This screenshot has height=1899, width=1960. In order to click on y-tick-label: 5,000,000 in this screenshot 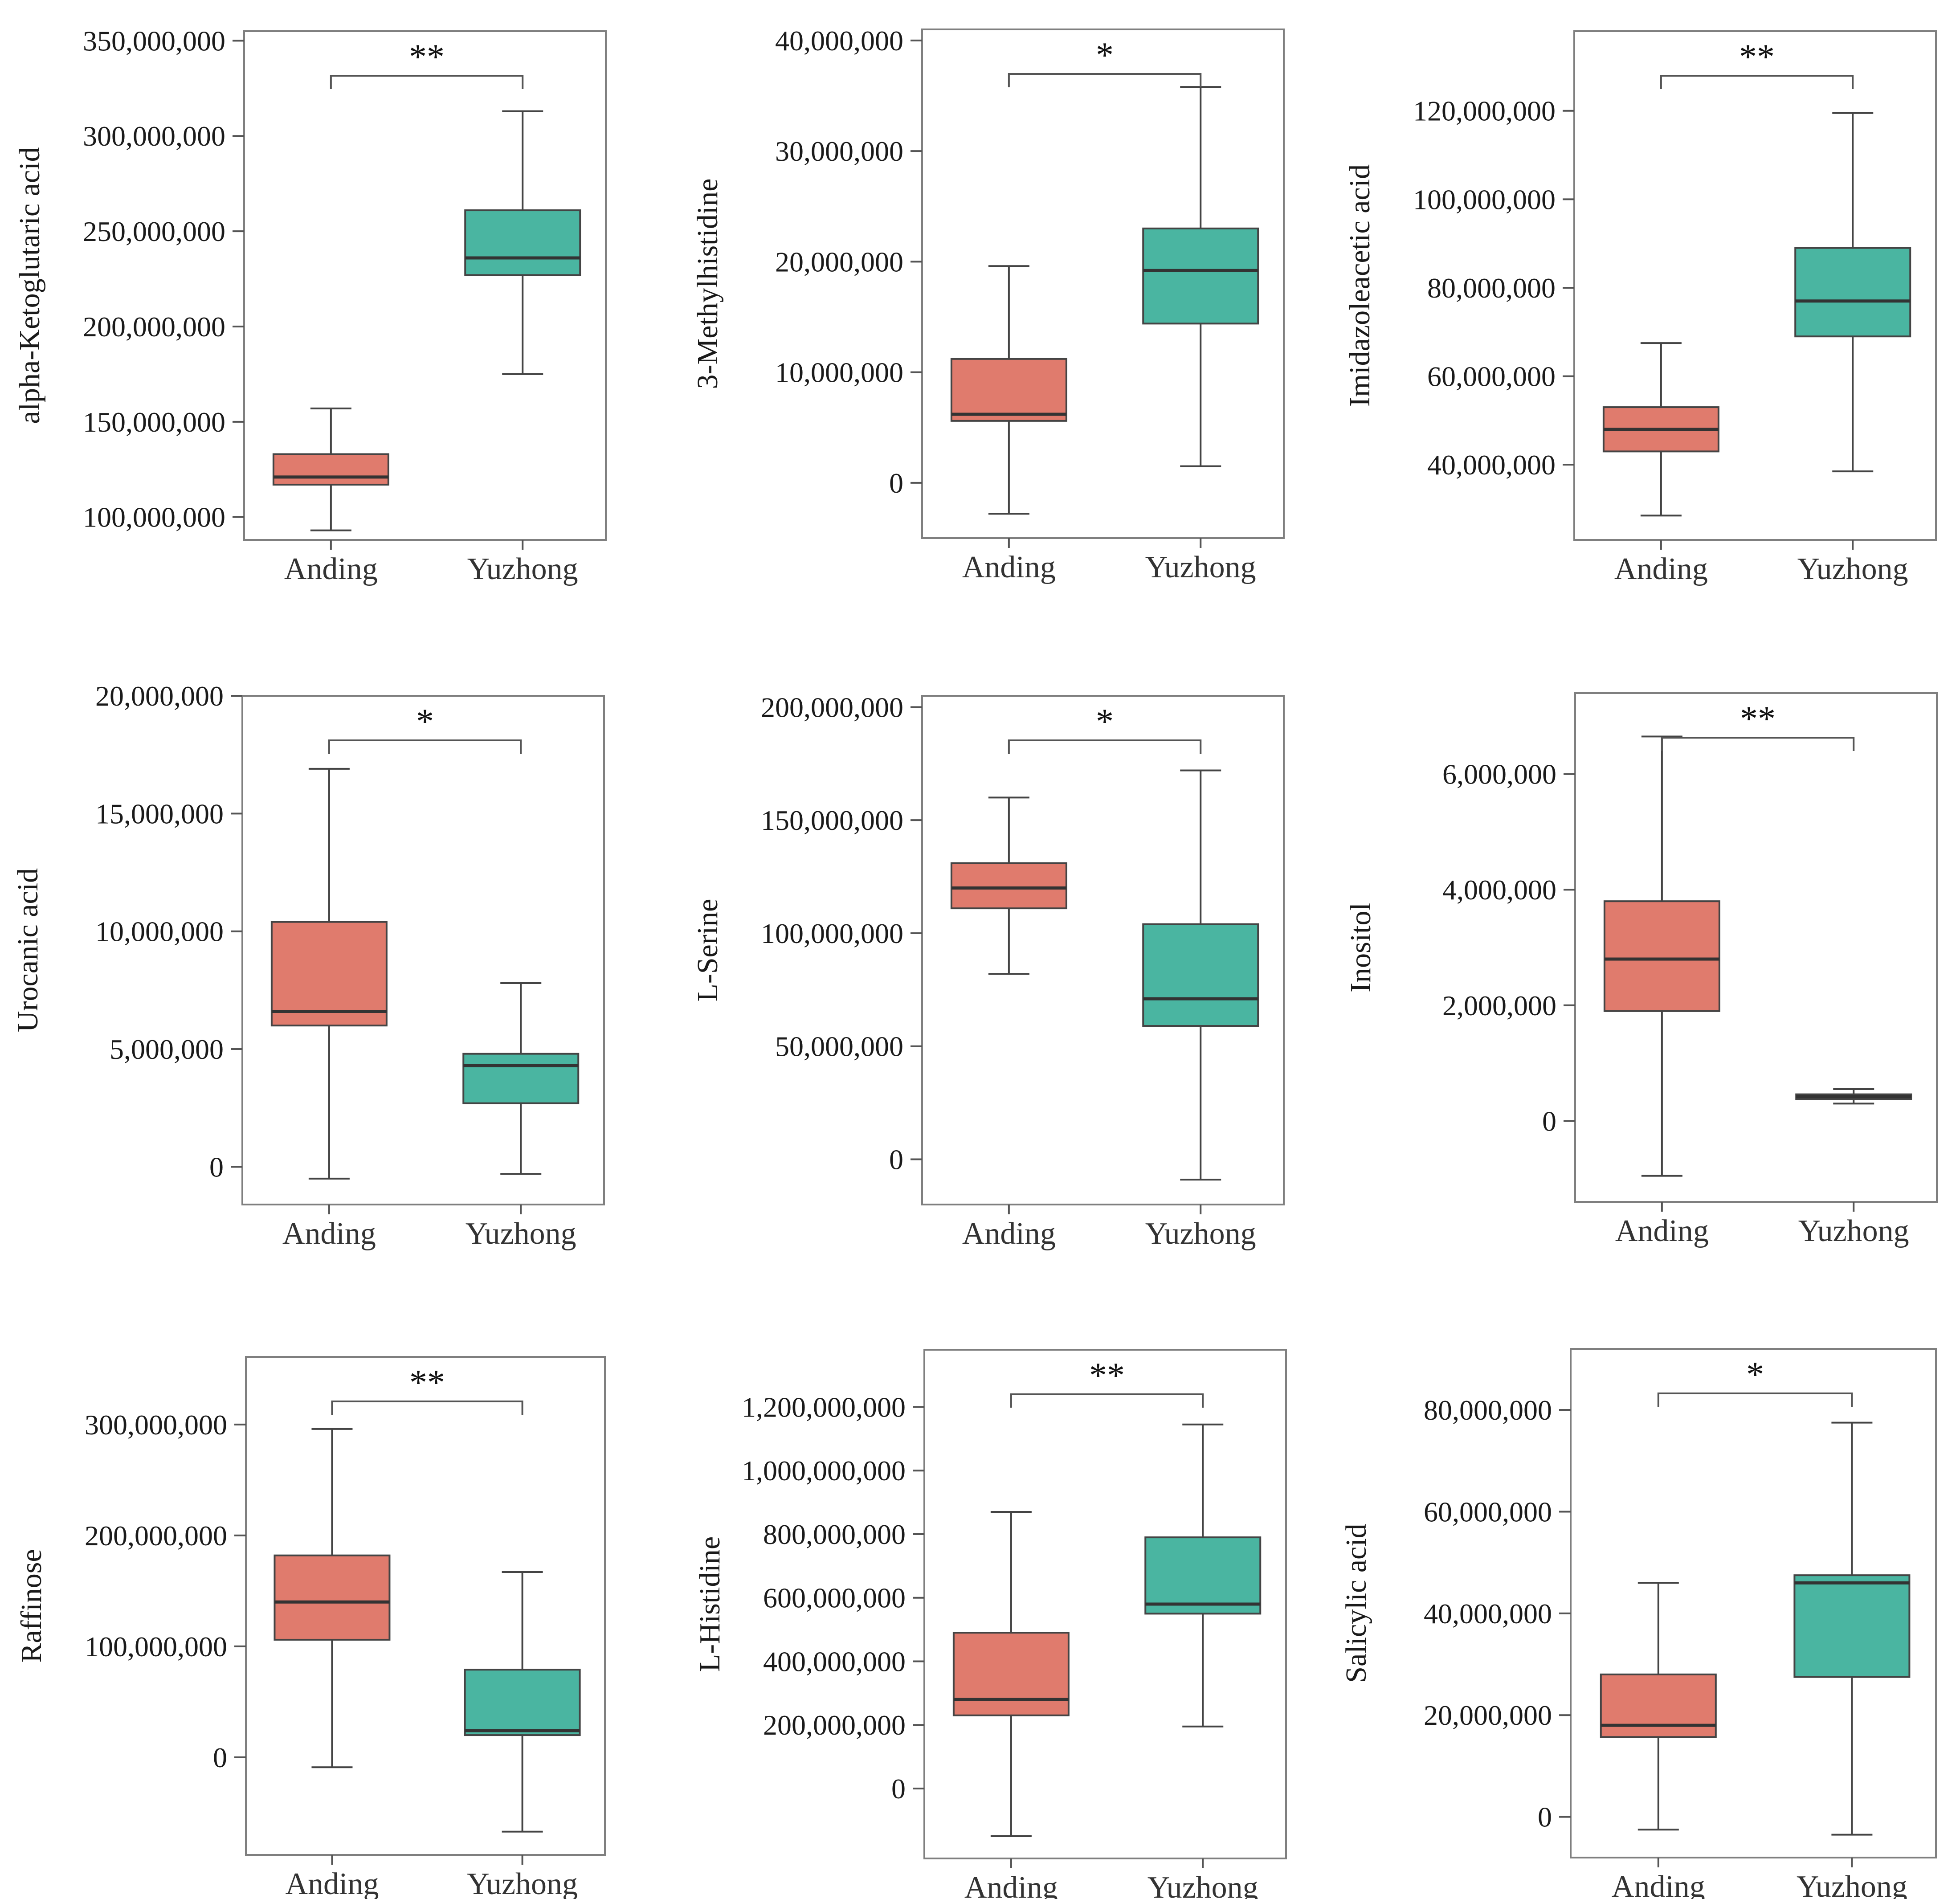, I will do `click(167, 1049)`.